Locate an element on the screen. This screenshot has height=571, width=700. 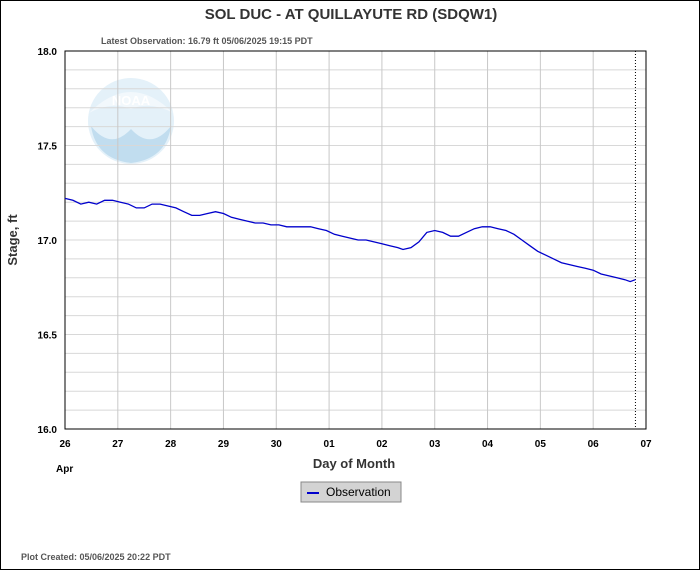
x-tick-label: 30 is located at coordinates (277, 444).